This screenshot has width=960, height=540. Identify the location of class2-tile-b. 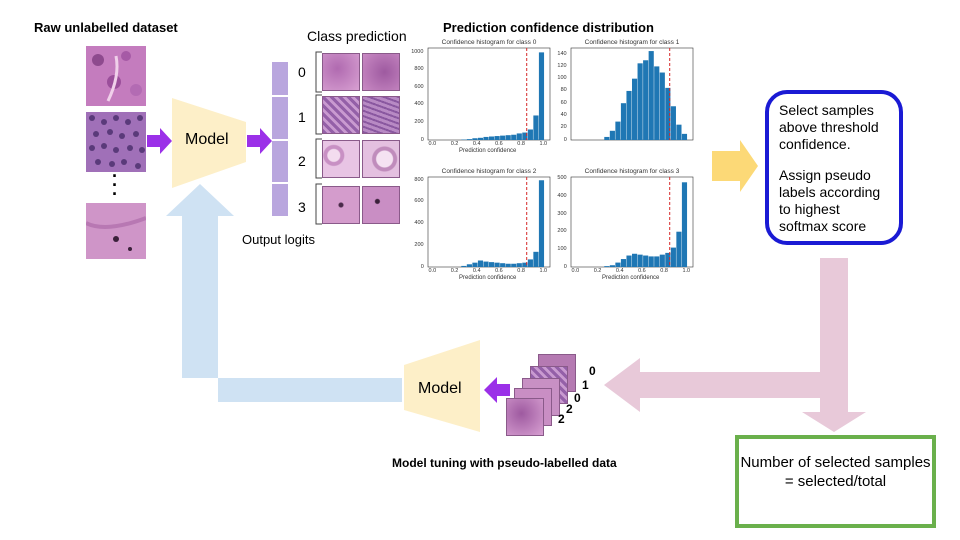
(381, 159).